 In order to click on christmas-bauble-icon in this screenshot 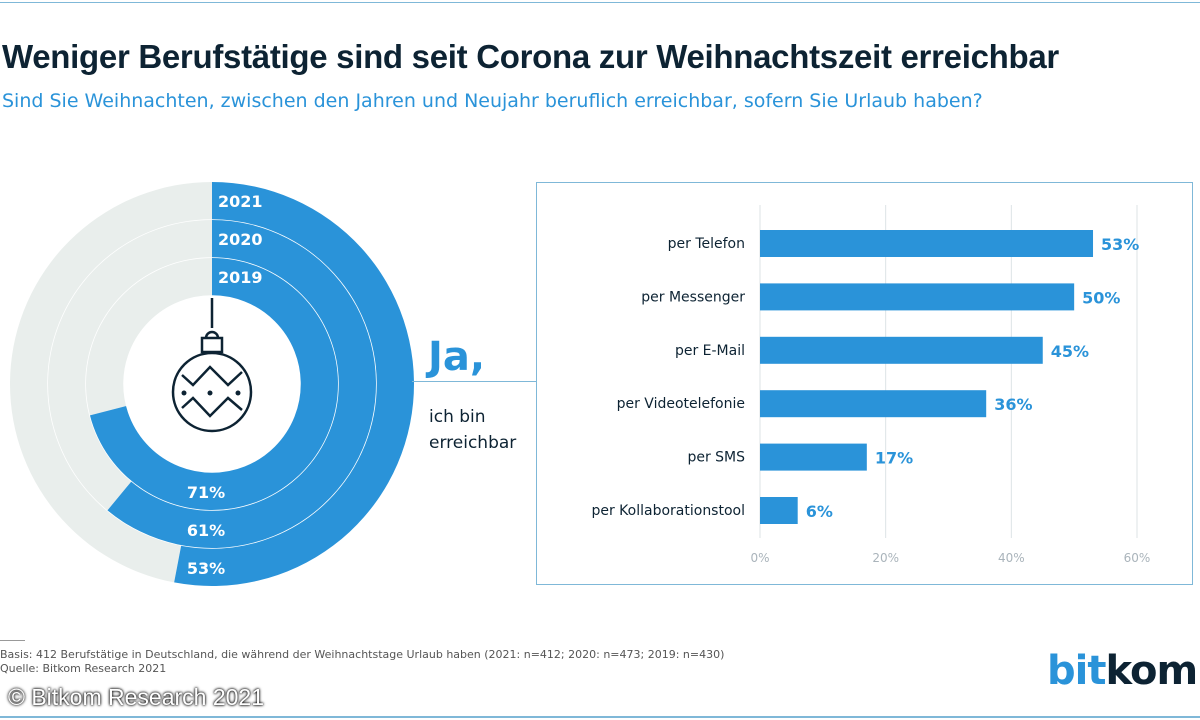, I will do `click(212, 365)`.